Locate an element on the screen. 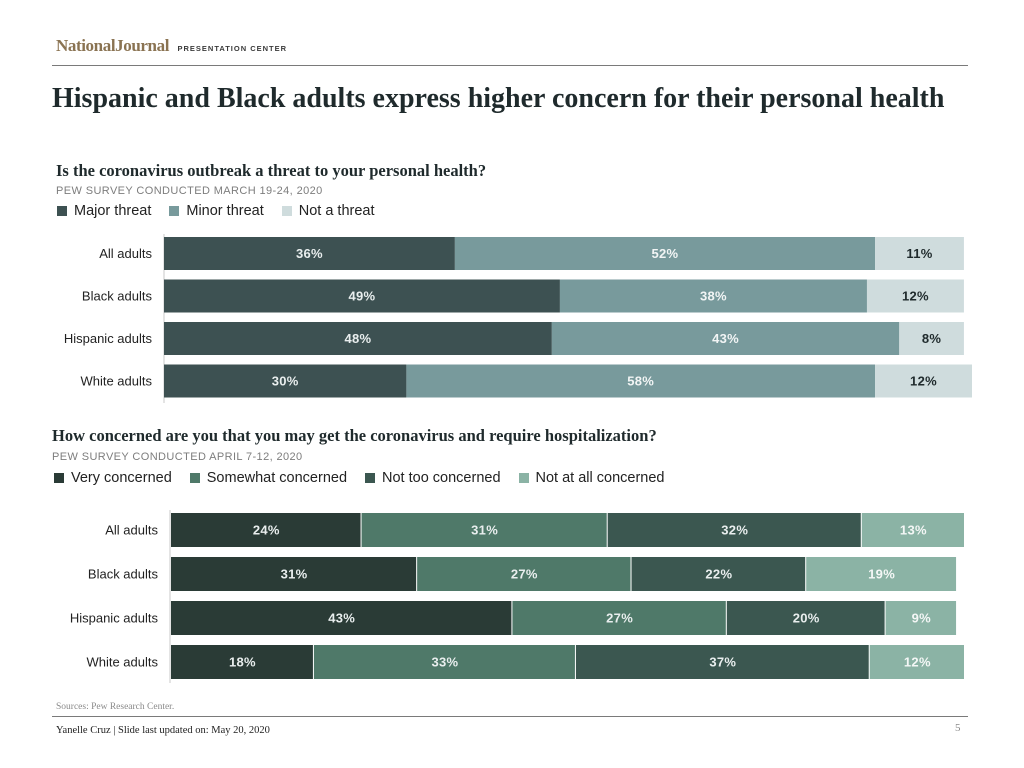 This screenshot has height=768, width=1024. bar-white-adults-very-concerned is located at coordinates (242, 662).